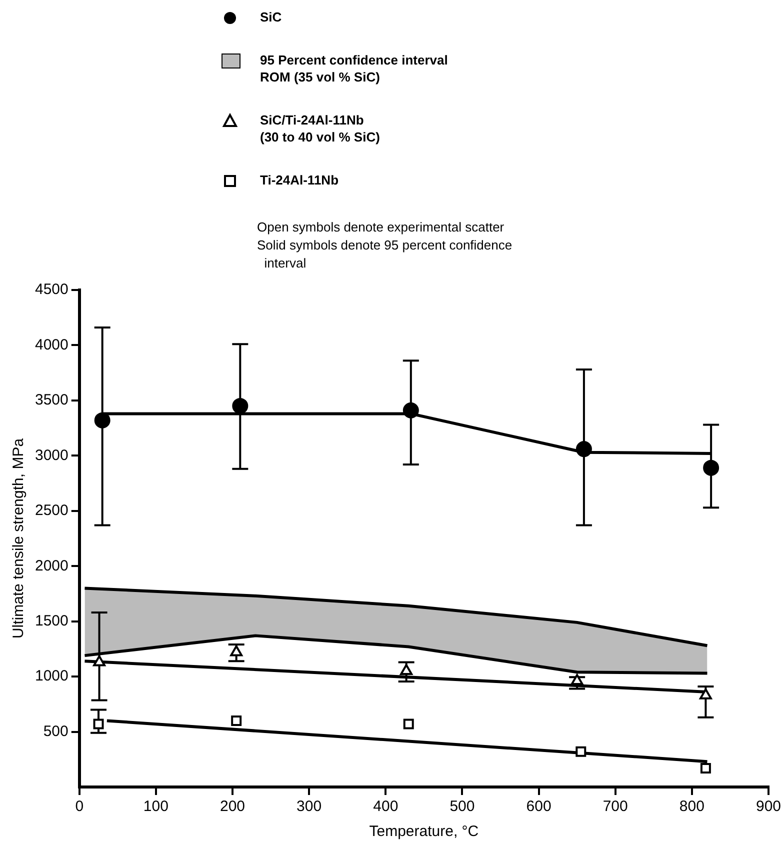 Image resolution: width=784 pixels, height=853 pixels. Describe the element at coordinates (384, 254) in the screenshot. I see `text: Solid symbols denote 95 percent confidence interval` at that location.